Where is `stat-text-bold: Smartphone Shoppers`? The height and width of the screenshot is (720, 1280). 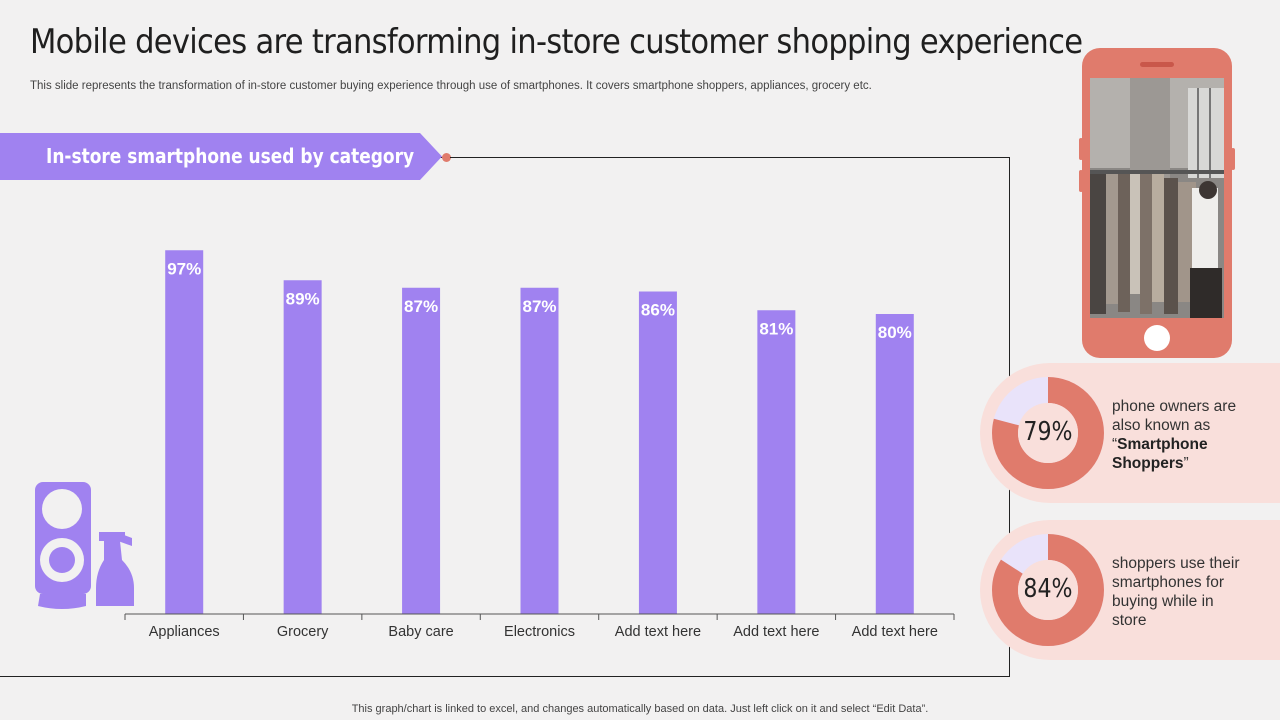 stat-text-bold: Smartphone Shoppers is located at coordinates (1160, 454).